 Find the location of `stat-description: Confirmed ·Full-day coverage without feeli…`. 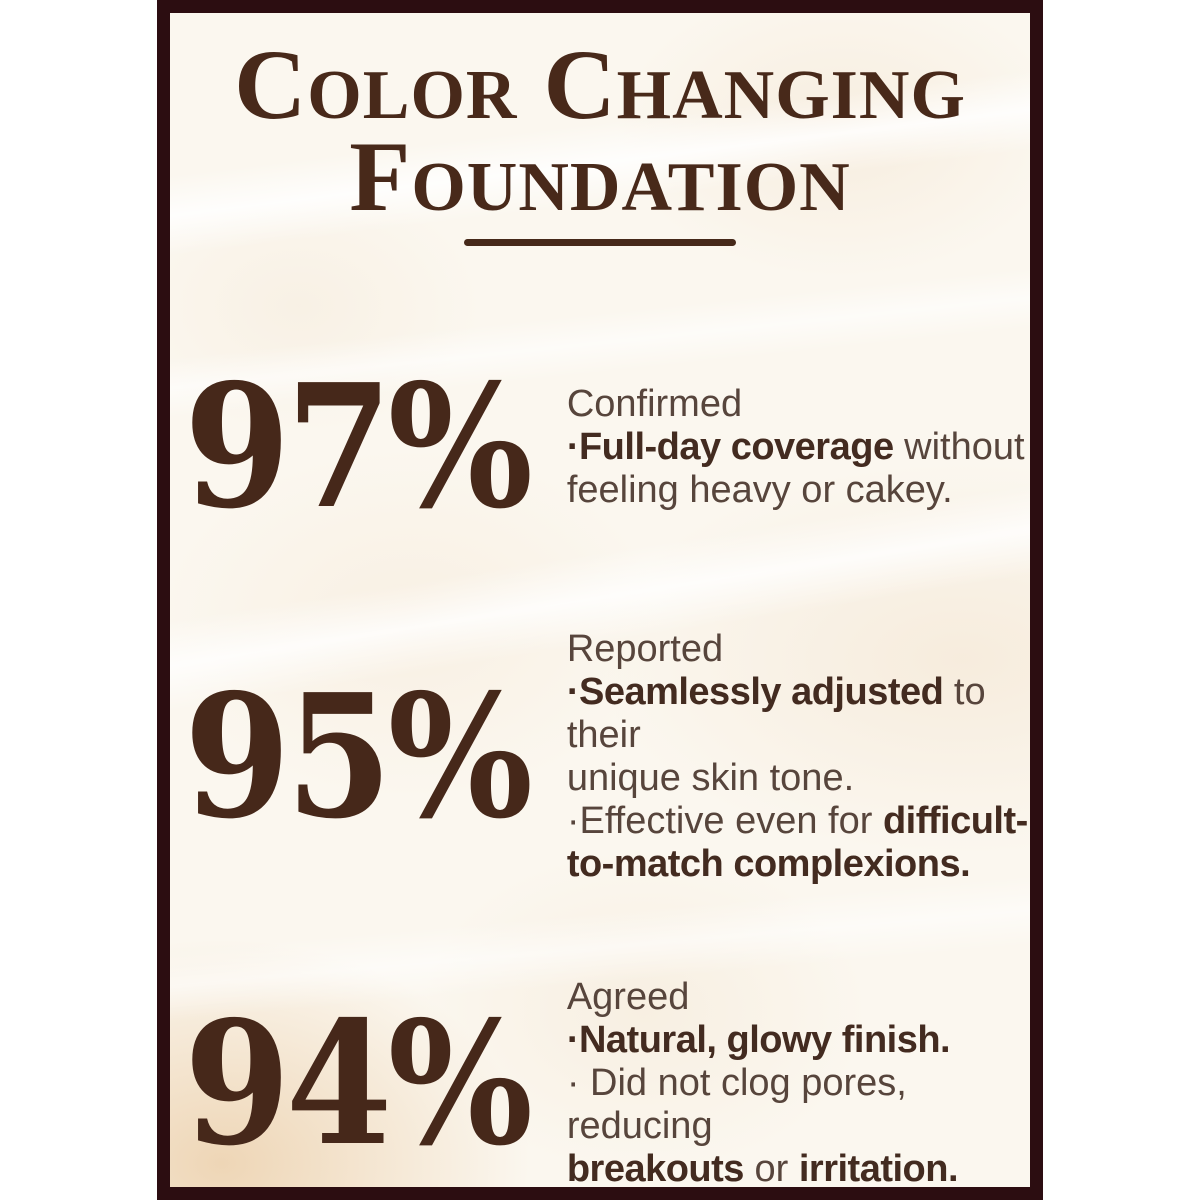

stat-description: Confirmed ·Full-day coverage without feeli… is located at coordinates (798, 447).